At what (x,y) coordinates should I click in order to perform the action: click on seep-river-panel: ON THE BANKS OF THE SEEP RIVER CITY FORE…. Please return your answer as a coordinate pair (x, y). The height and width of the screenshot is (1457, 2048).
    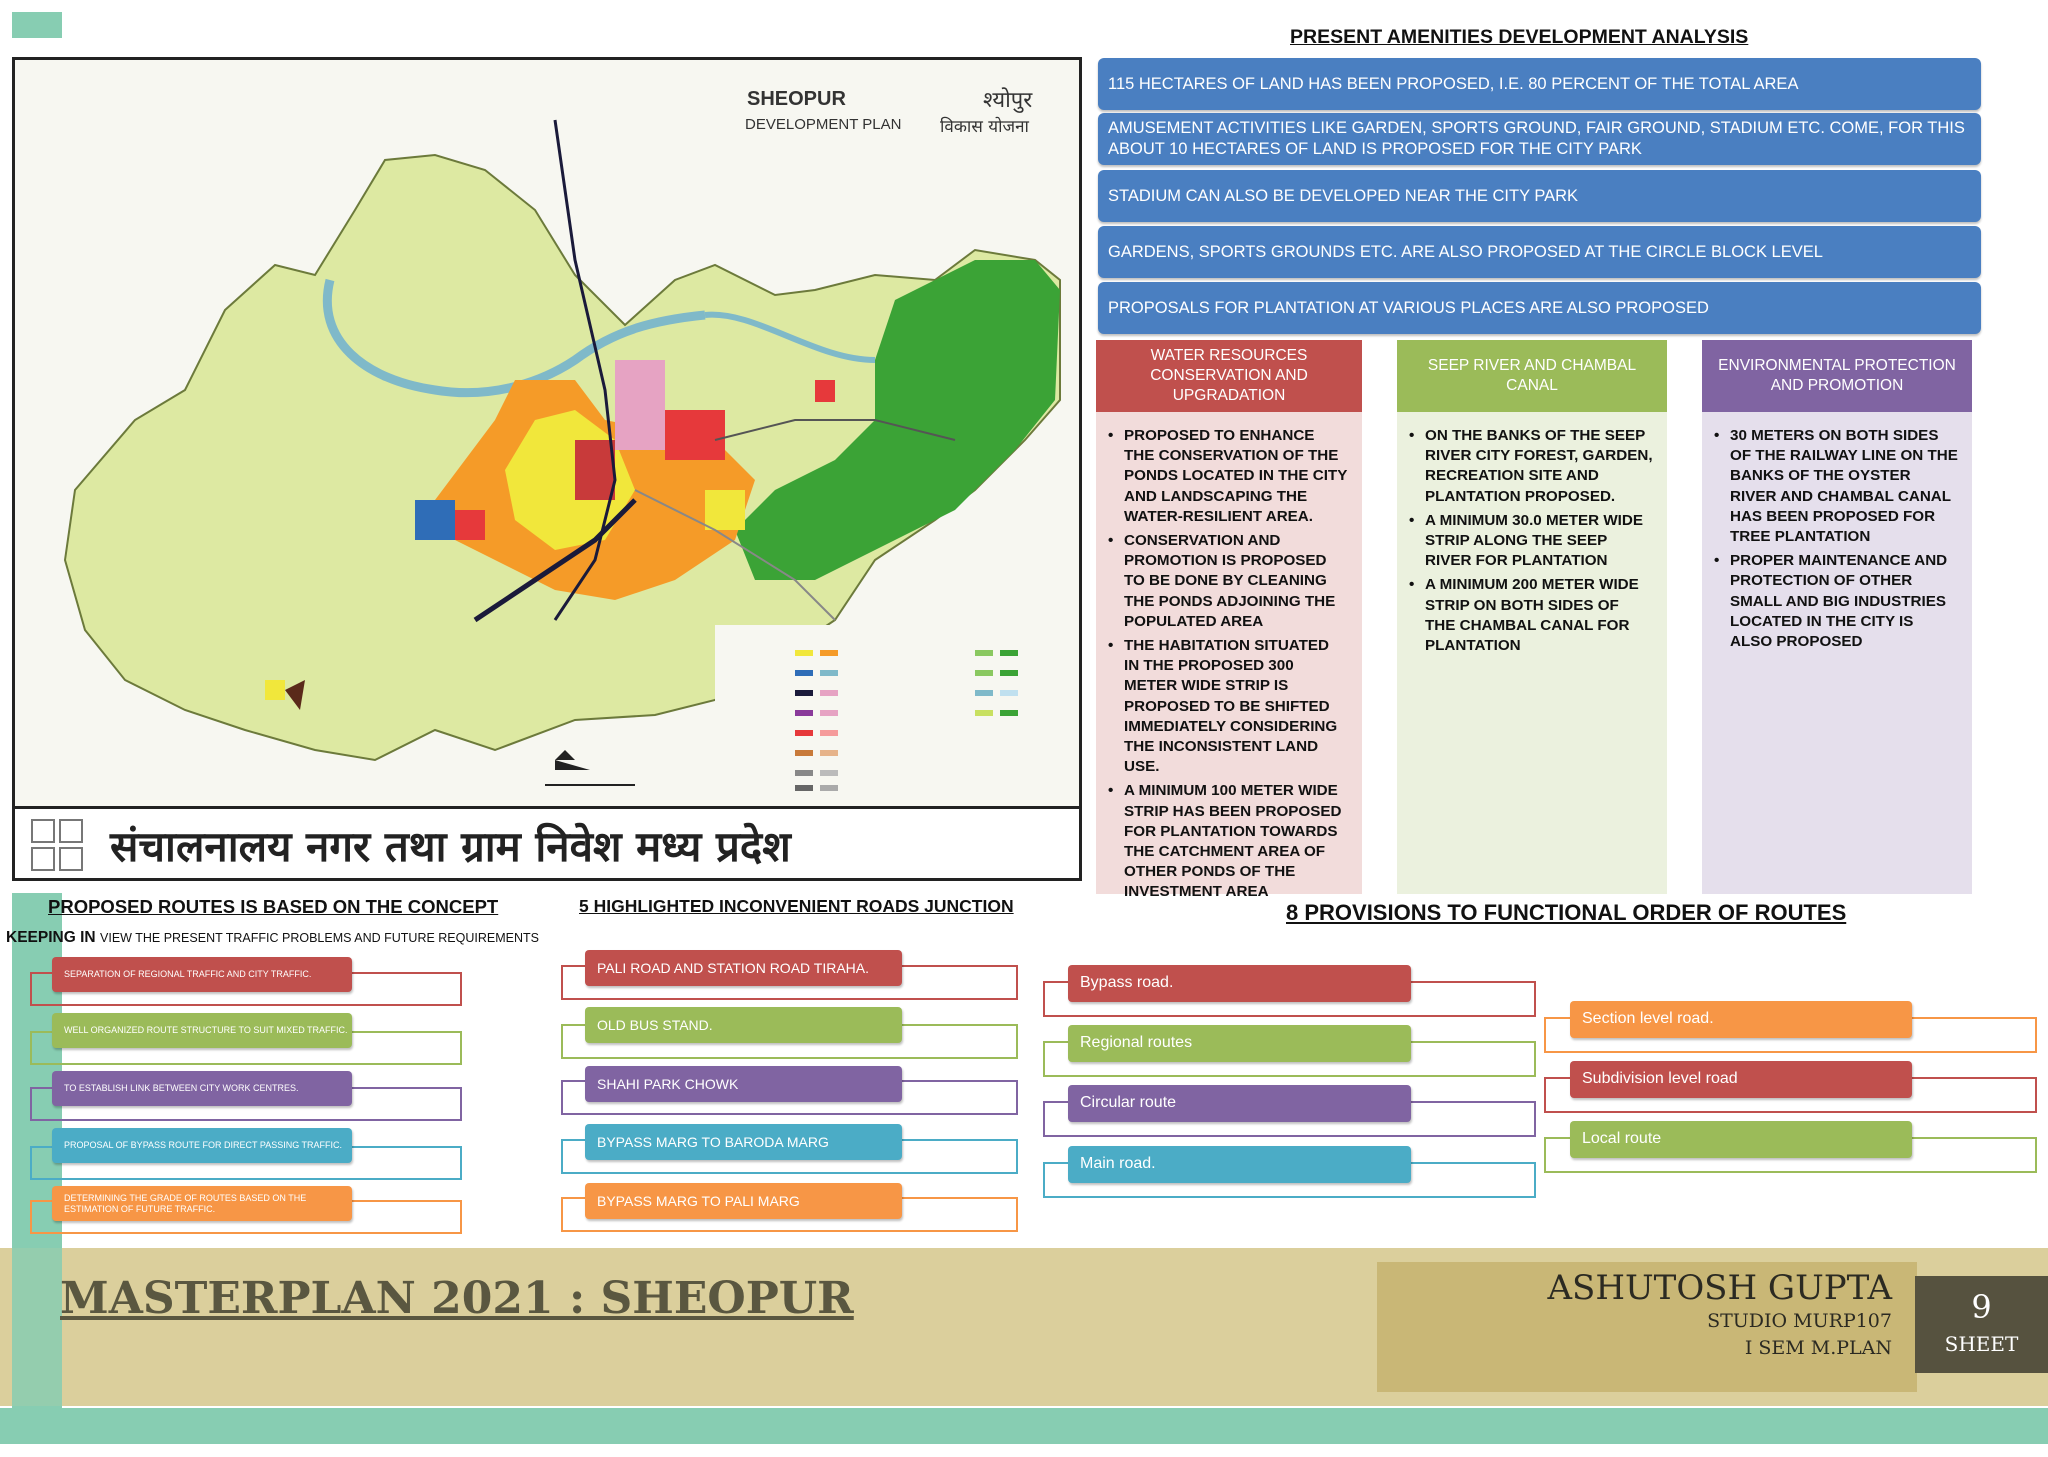
    Looking at the image, I should click on (1532, 653).